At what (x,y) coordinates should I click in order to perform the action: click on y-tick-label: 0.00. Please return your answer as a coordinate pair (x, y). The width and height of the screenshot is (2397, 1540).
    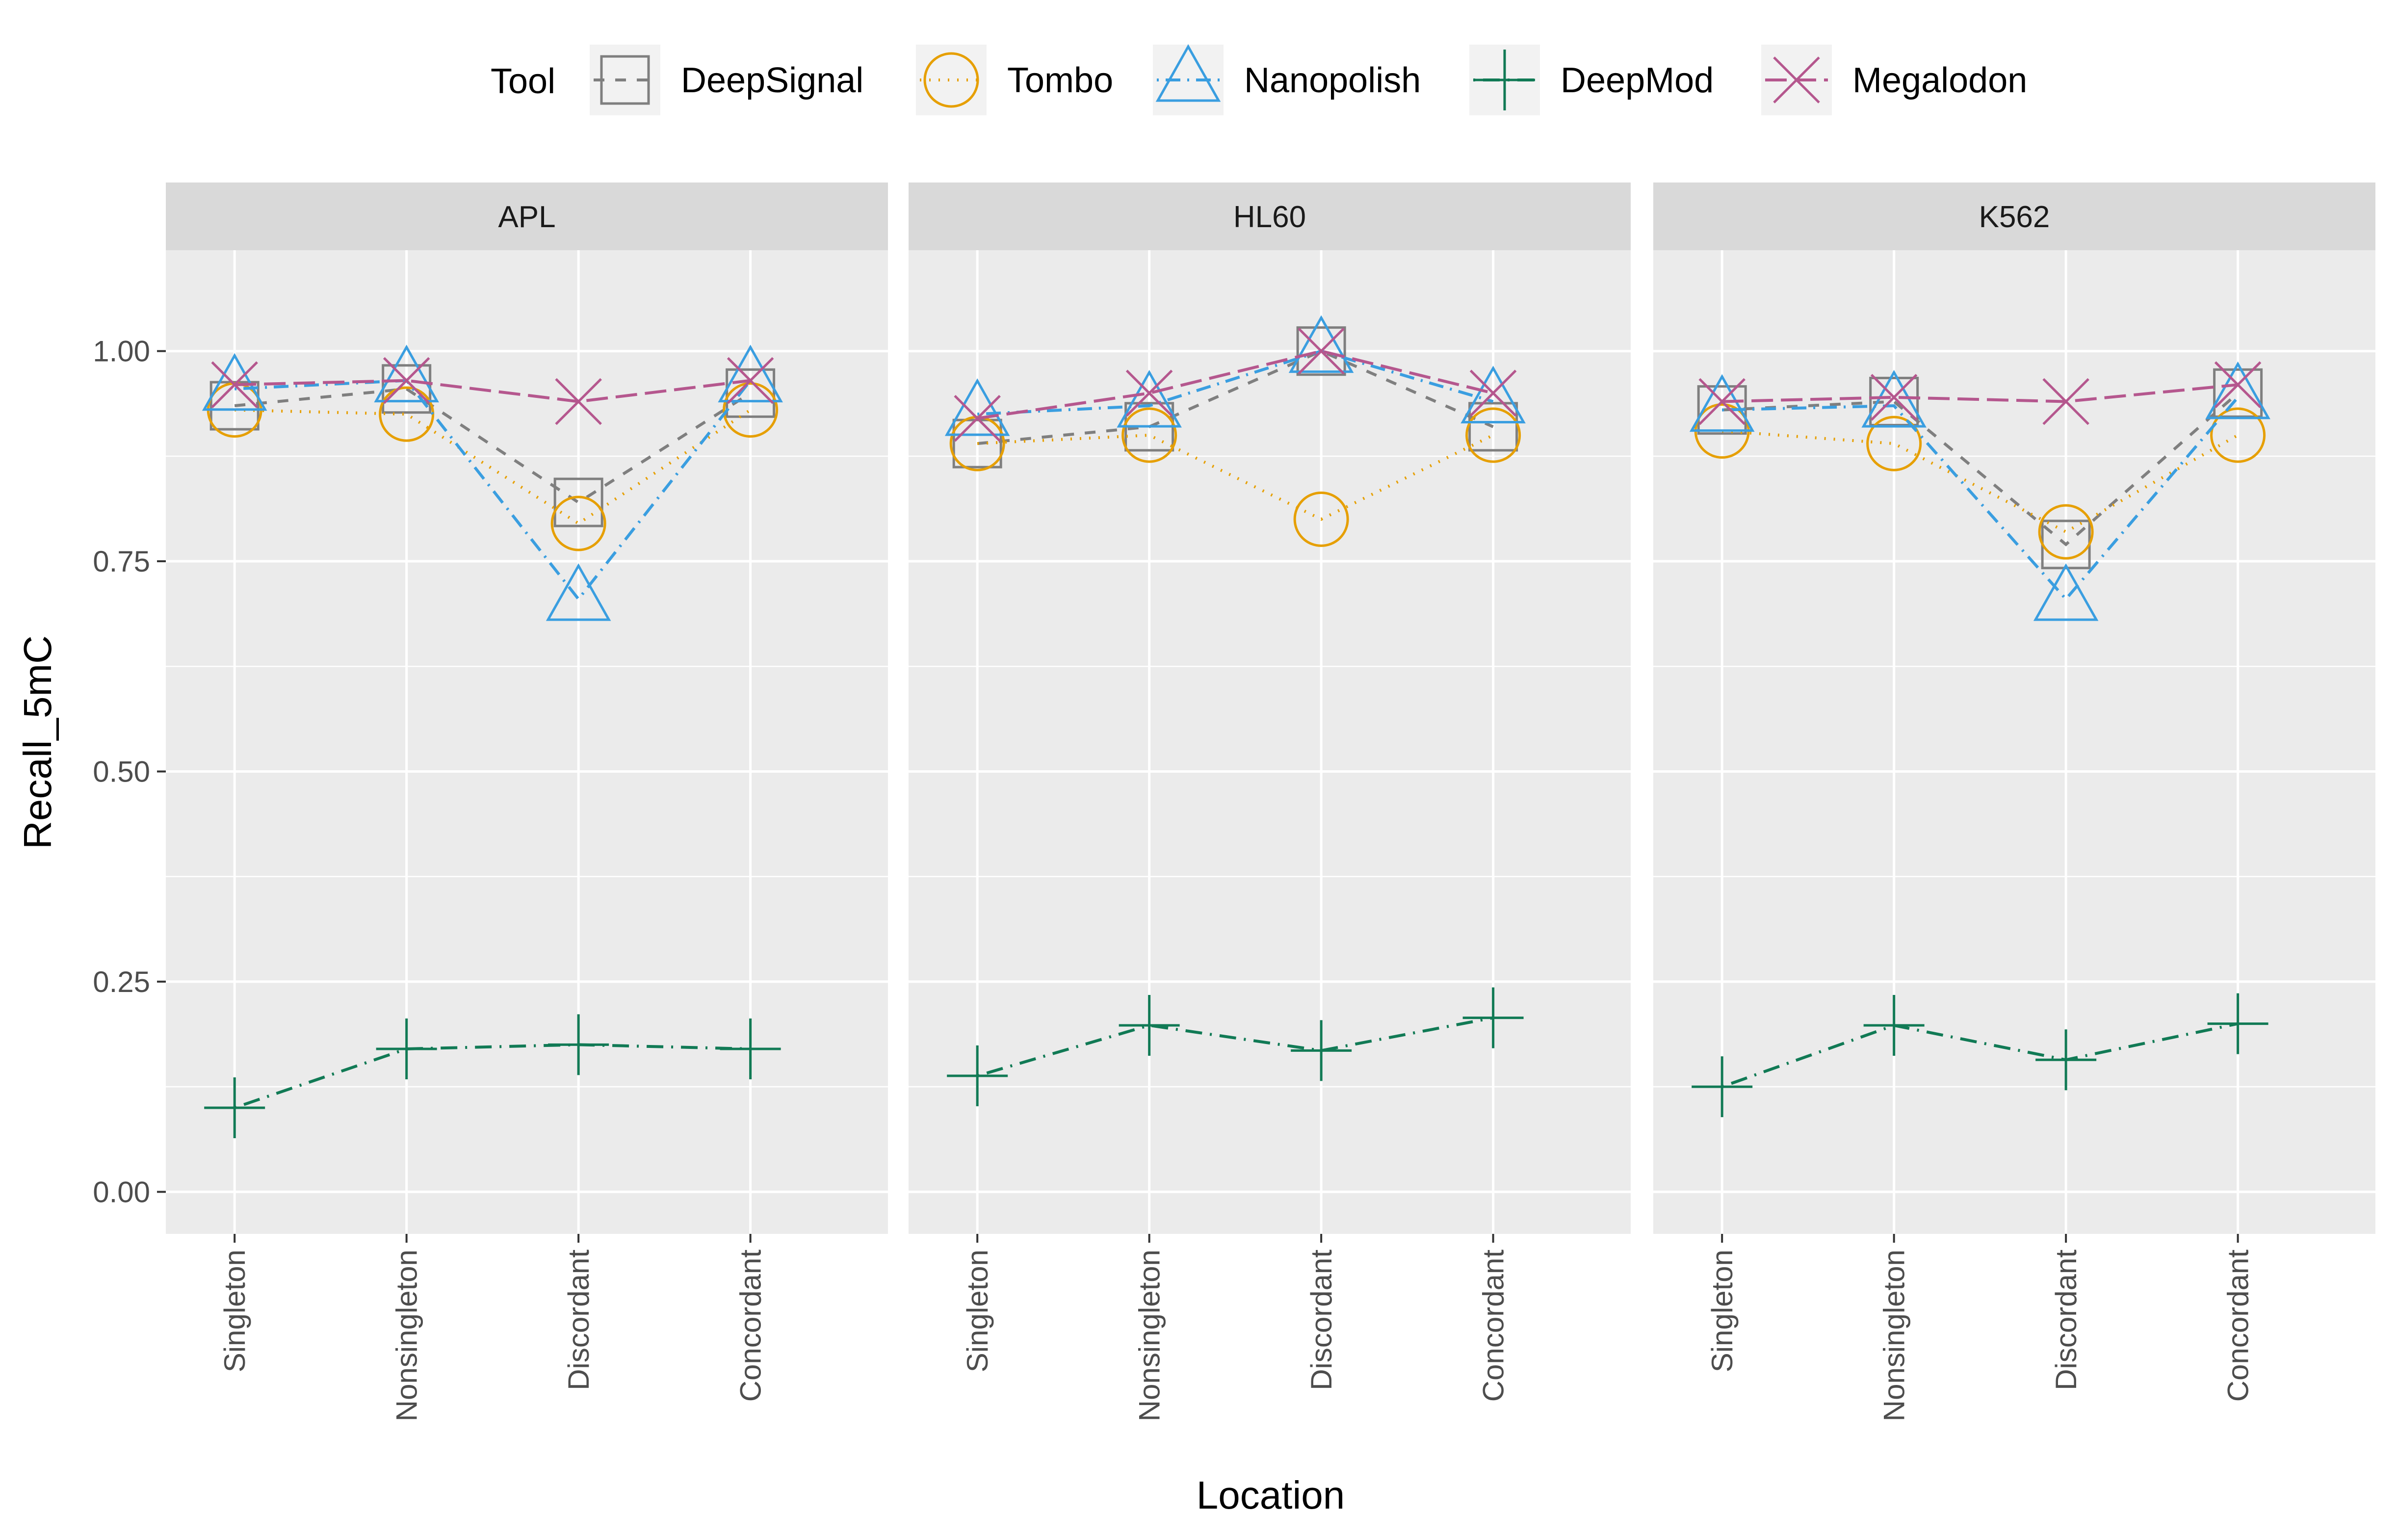
    Looking at the image, I should click on (121, 1191).